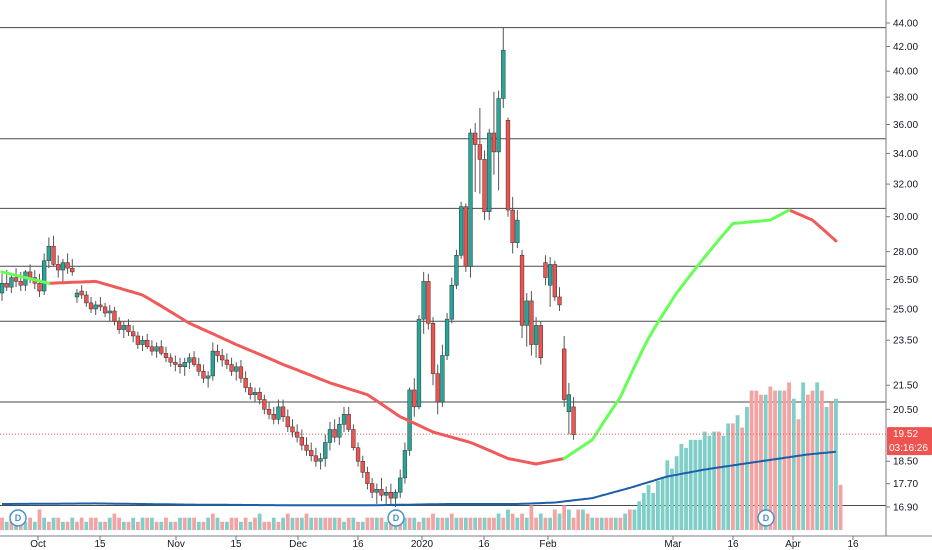 This screenshot has width=932, height=550. What do you see at coordinates (444, 543) in the screenshot?
I see `time-axis: Oct 15 Nov 15 Dec 16 2020 16 Feb Mar 16 Apr 16` at bounding box center [444, 543].